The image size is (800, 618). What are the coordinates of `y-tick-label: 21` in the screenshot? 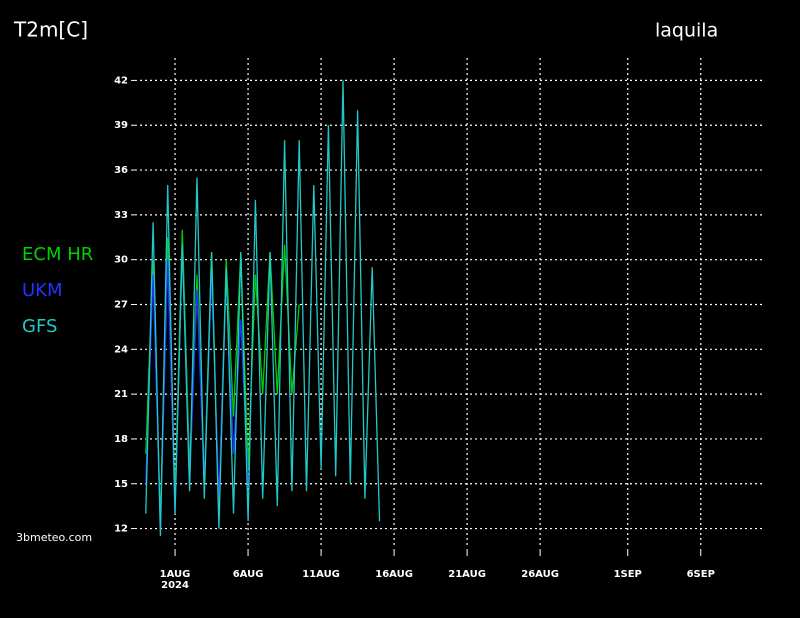 It's located at (121, 394).